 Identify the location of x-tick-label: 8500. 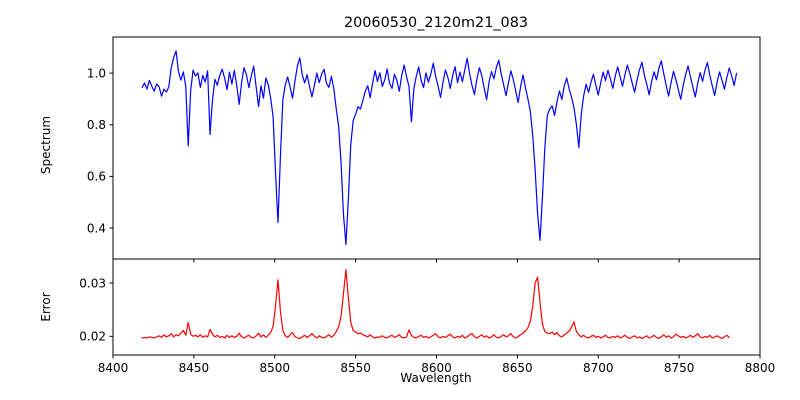
(274, 368).